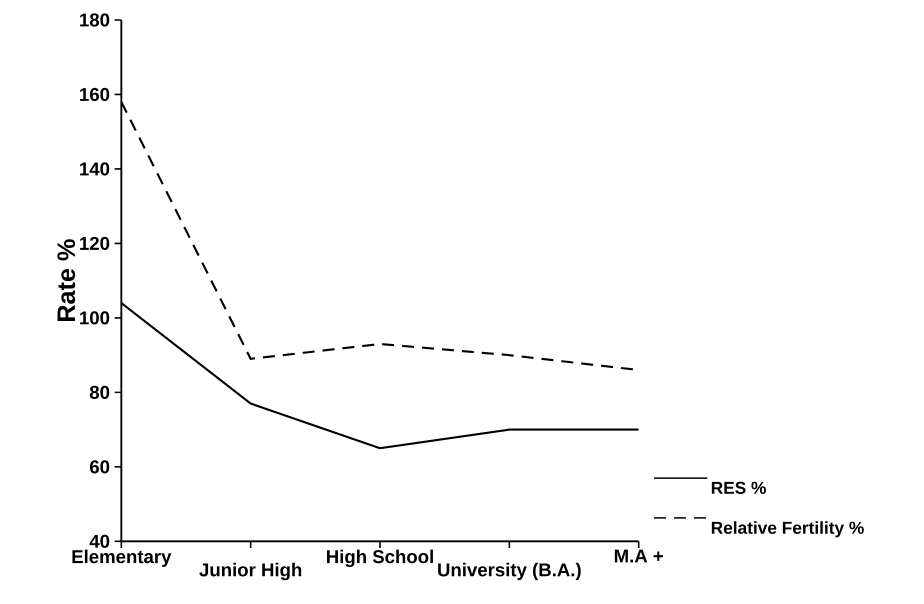 The width and height of the screenshot is (924, 604). What do you see at coordinates (95, 20) in the screenshot?
I see `y-tick-label: 180` at bounding box center [95, 20].